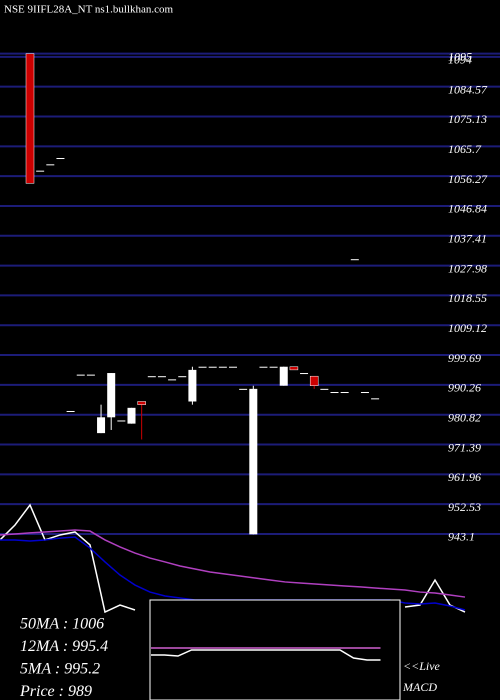 This screenshot has height=700, width=500. Describe the element at coordinates (464, 417) in the screenshot. I see `y-tick-label: 980.82` at that location.